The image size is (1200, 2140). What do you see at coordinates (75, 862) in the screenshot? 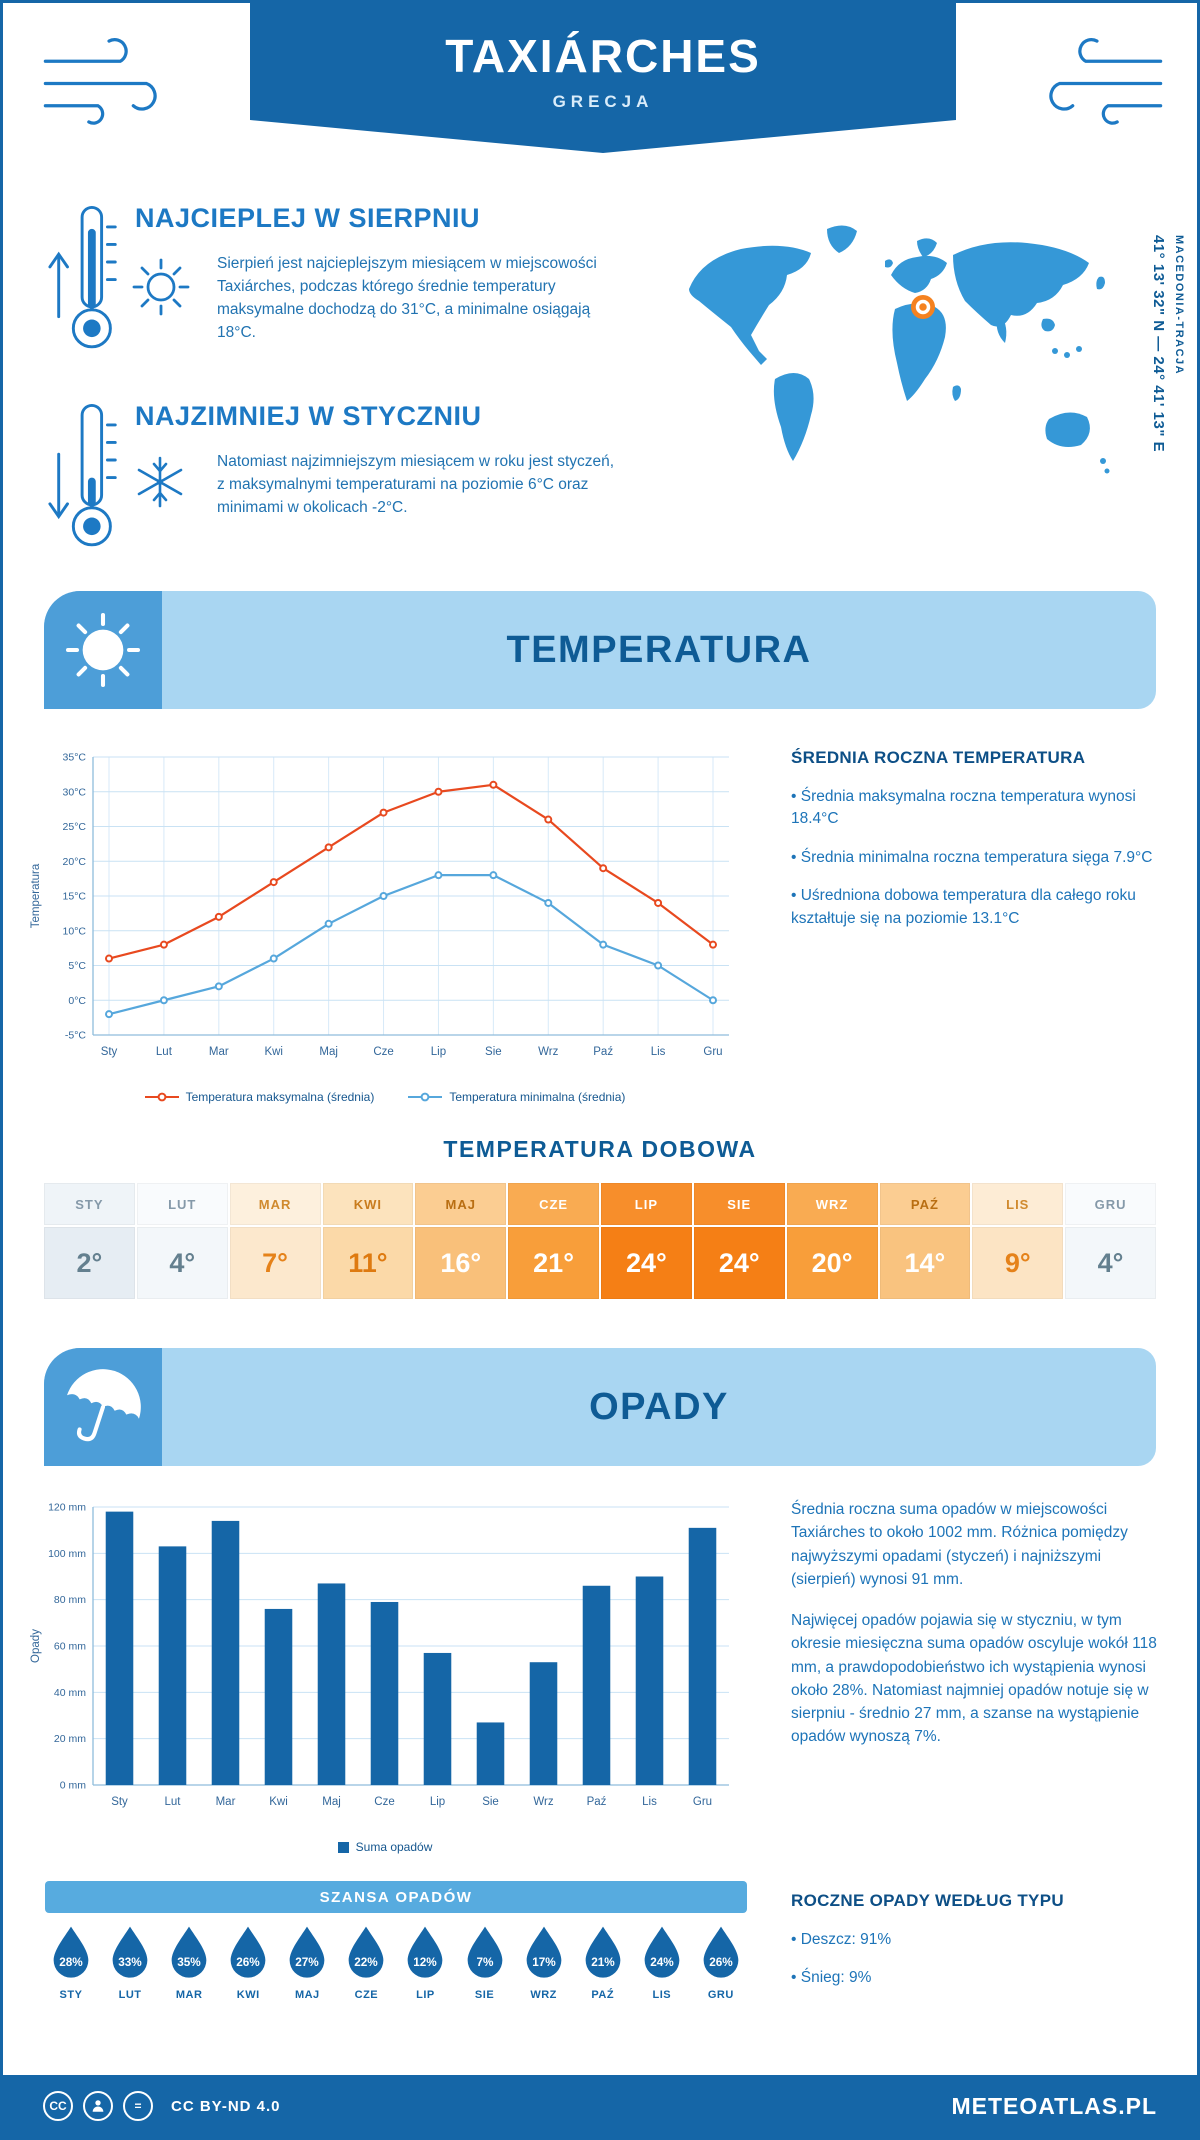
I see `svg-text: 20°C` at bounding box center [75, 862].